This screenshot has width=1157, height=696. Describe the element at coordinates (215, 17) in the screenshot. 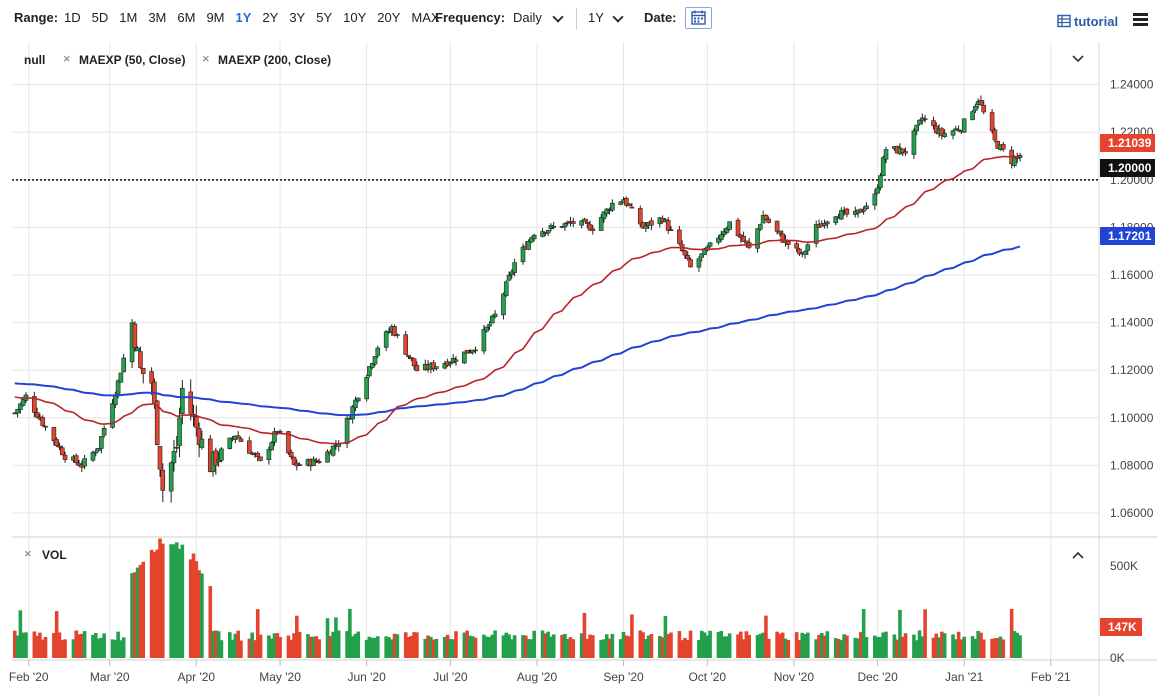

I see `range-button-9m: 9M` at that location.